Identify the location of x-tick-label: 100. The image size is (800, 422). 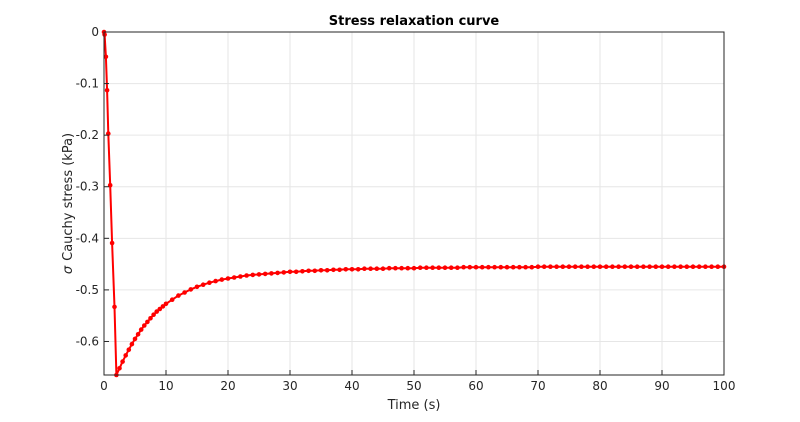
(724, 386).